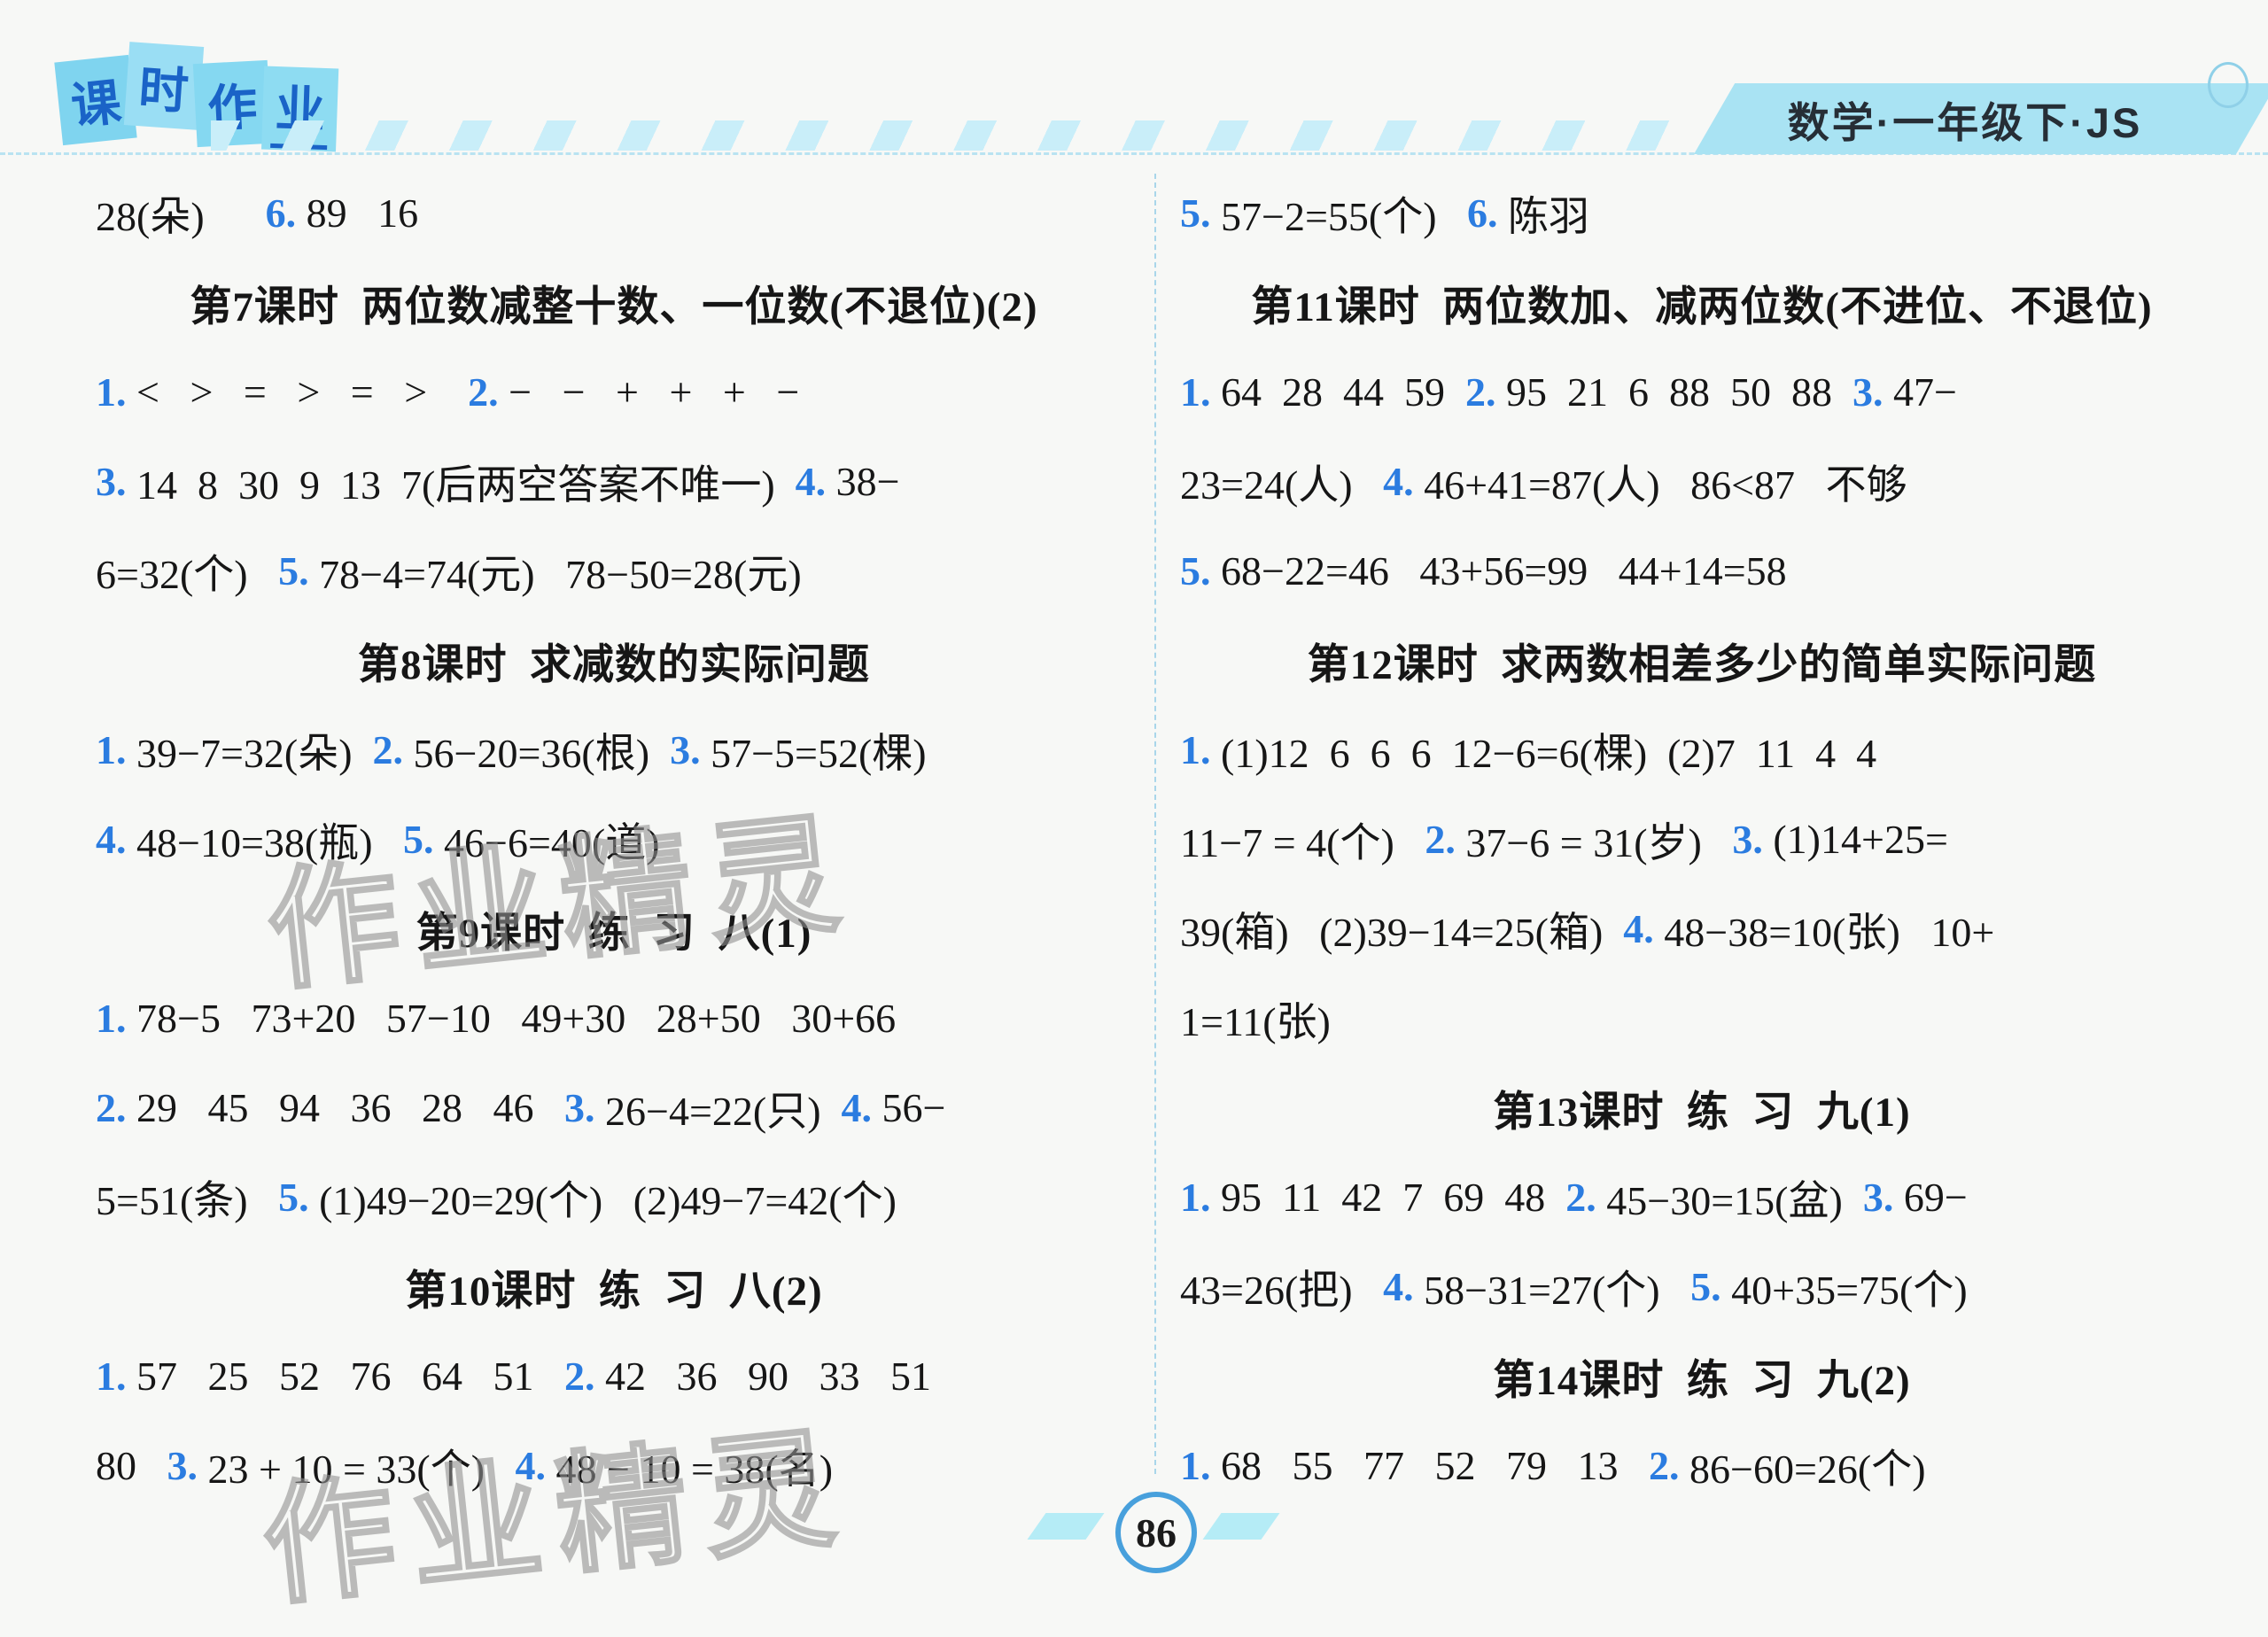 The height and width of the screenshot is (1637, 2268). Describe the element at coordinates (1702, 1113) in the screenshot. I see `section-heading: 第13课时 练 习 九(1)` at that location.